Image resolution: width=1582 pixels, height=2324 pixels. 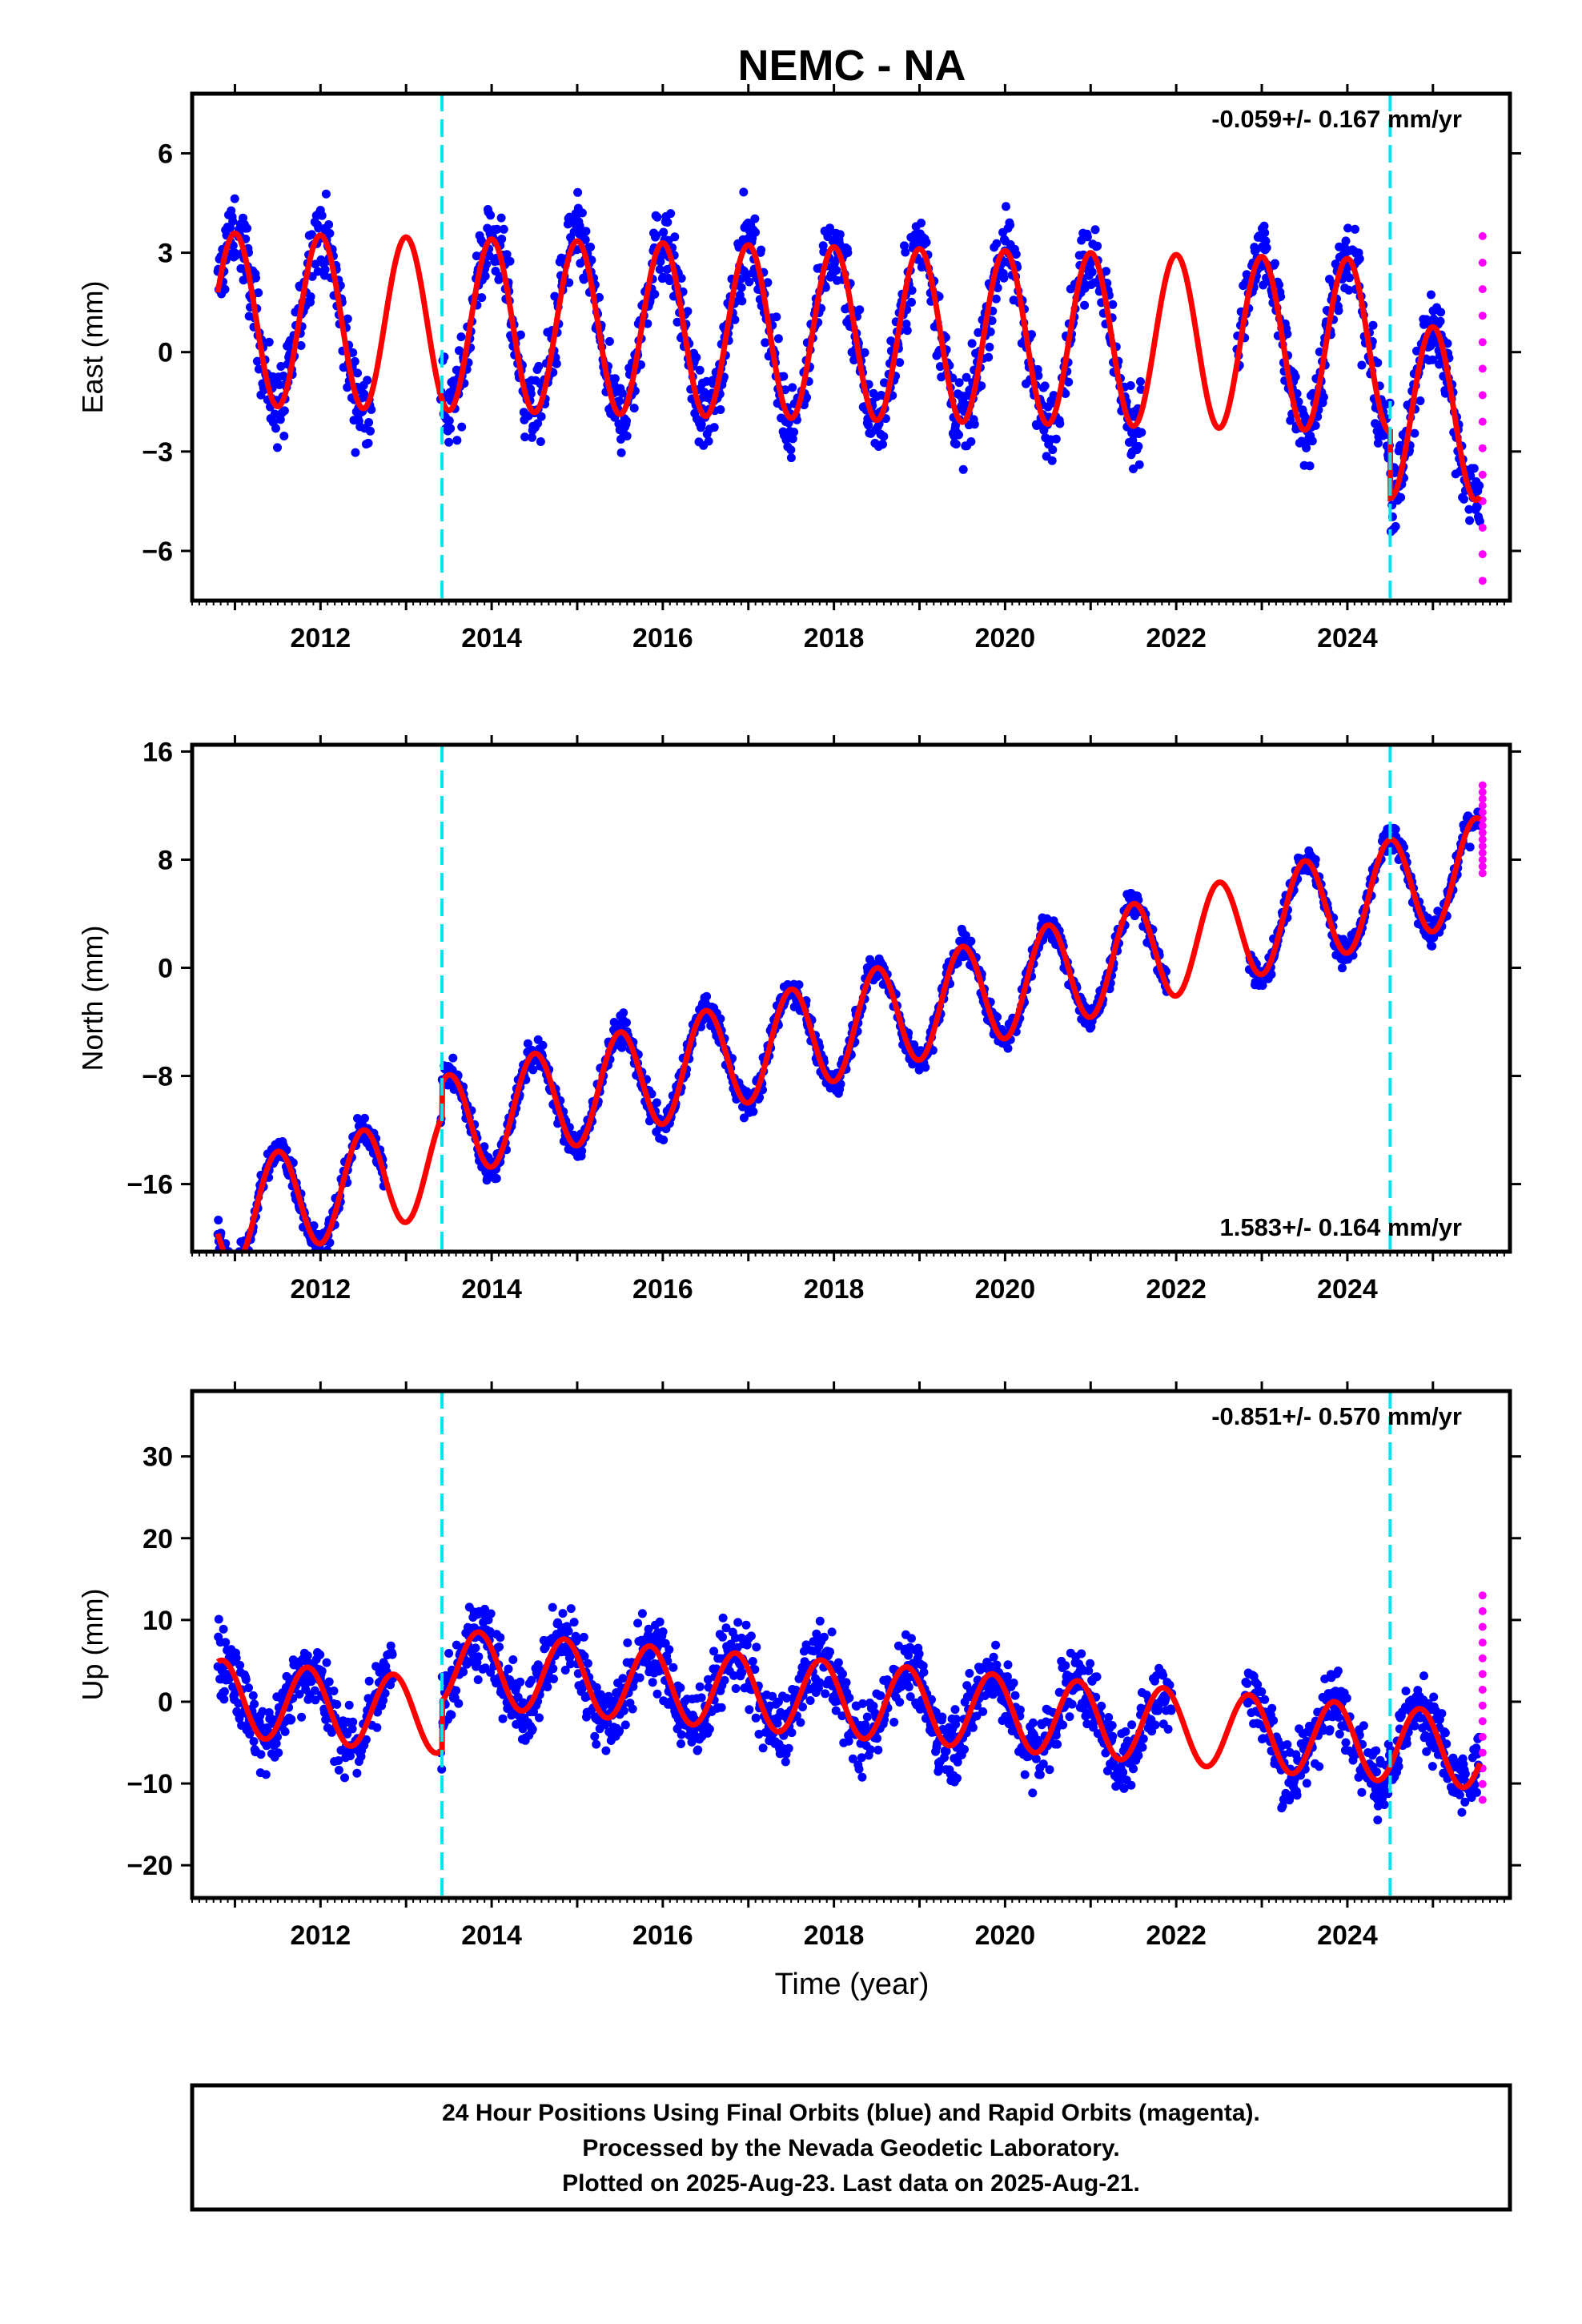 What do you see at coordinates (1176, 1289) in the screenshot?
I see `x-tick-label: 2022` at bounding box center [1176, 1289].